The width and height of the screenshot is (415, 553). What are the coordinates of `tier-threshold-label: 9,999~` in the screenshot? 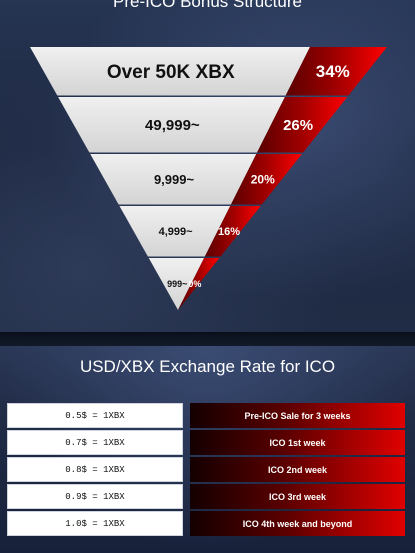 It's located at (174, 179).